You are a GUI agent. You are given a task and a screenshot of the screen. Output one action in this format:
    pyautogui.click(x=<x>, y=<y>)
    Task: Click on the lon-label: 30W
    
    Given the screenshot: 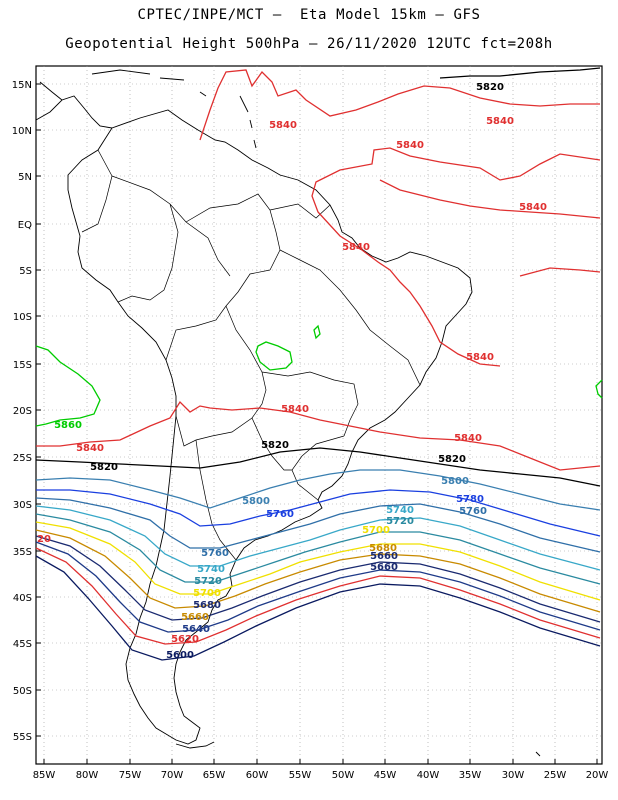 What is the action you would take?
    pyautogui.click(x=513, y=775)
    